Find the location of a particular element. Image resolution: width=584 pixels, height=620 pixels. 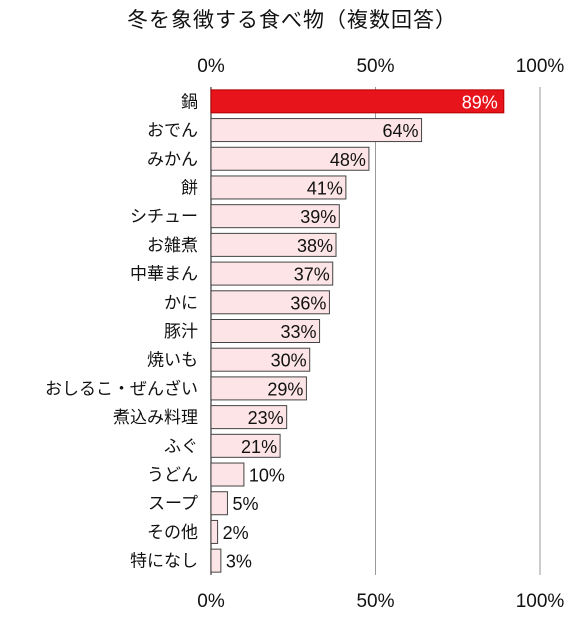

value-label-4: 39% is located at coordinates (318, 217).